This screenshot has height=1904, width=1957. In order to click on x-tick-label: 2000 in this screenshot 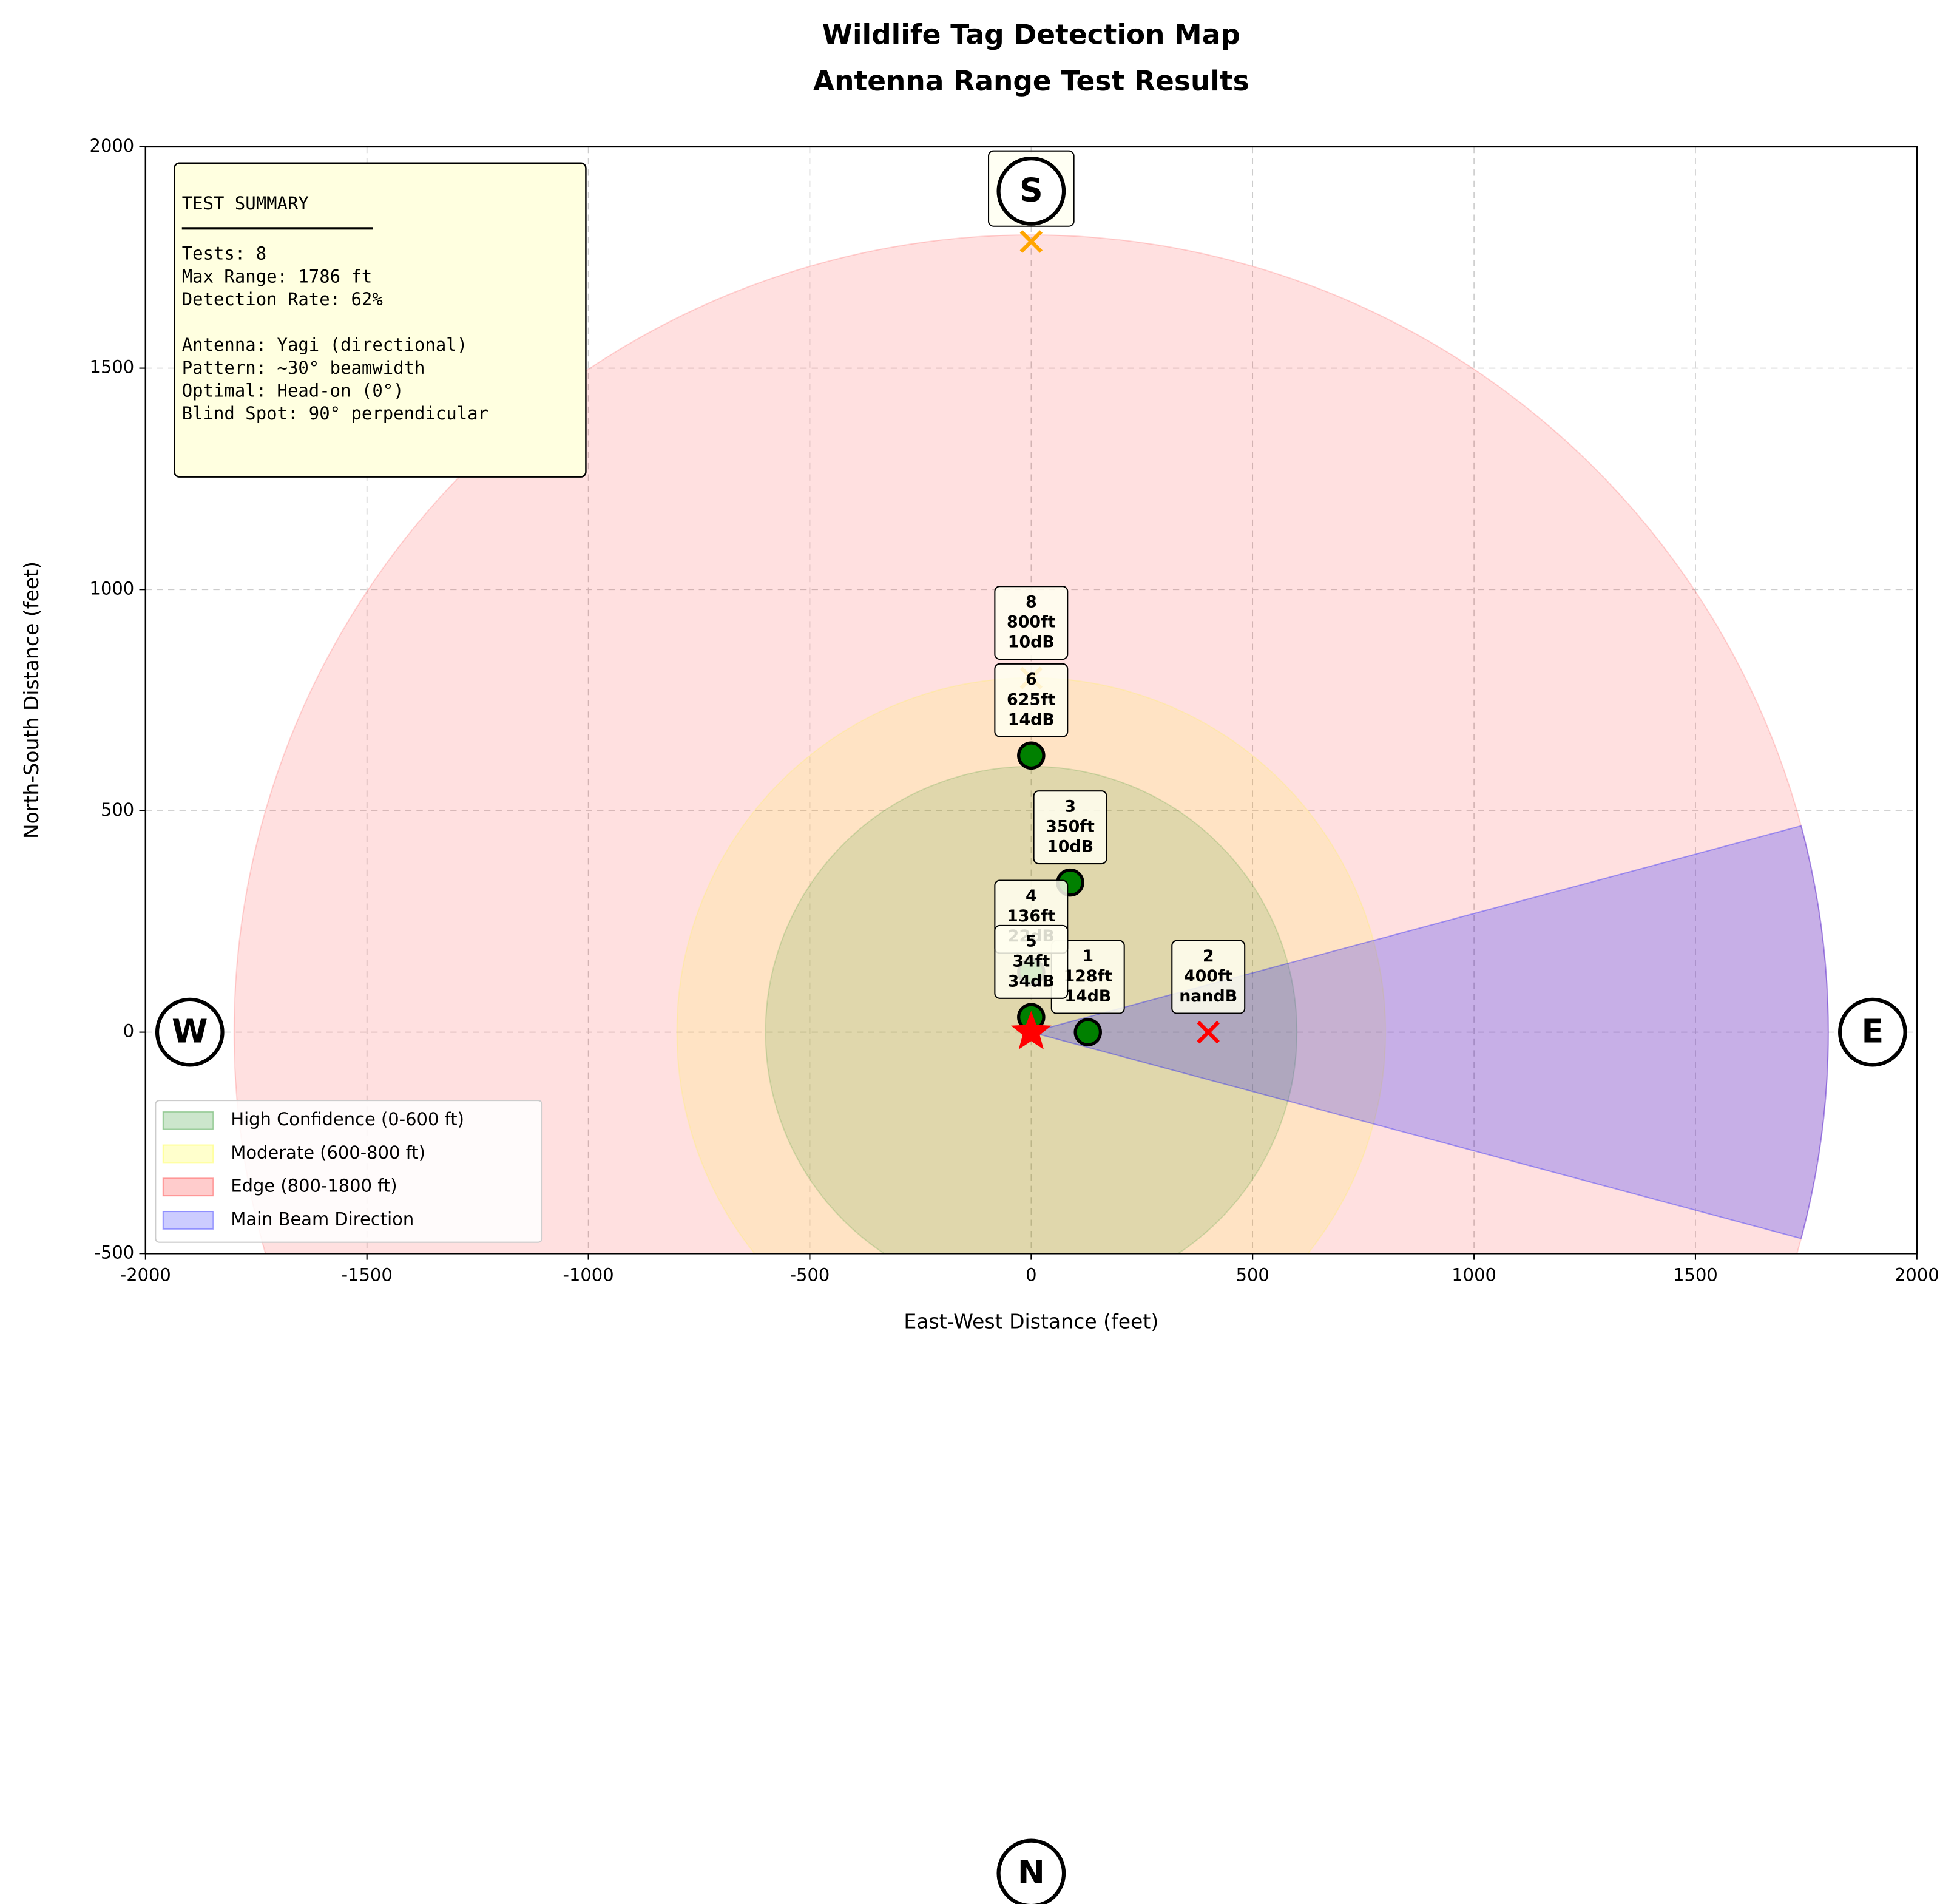, I will do `click(1916, 1274)`.